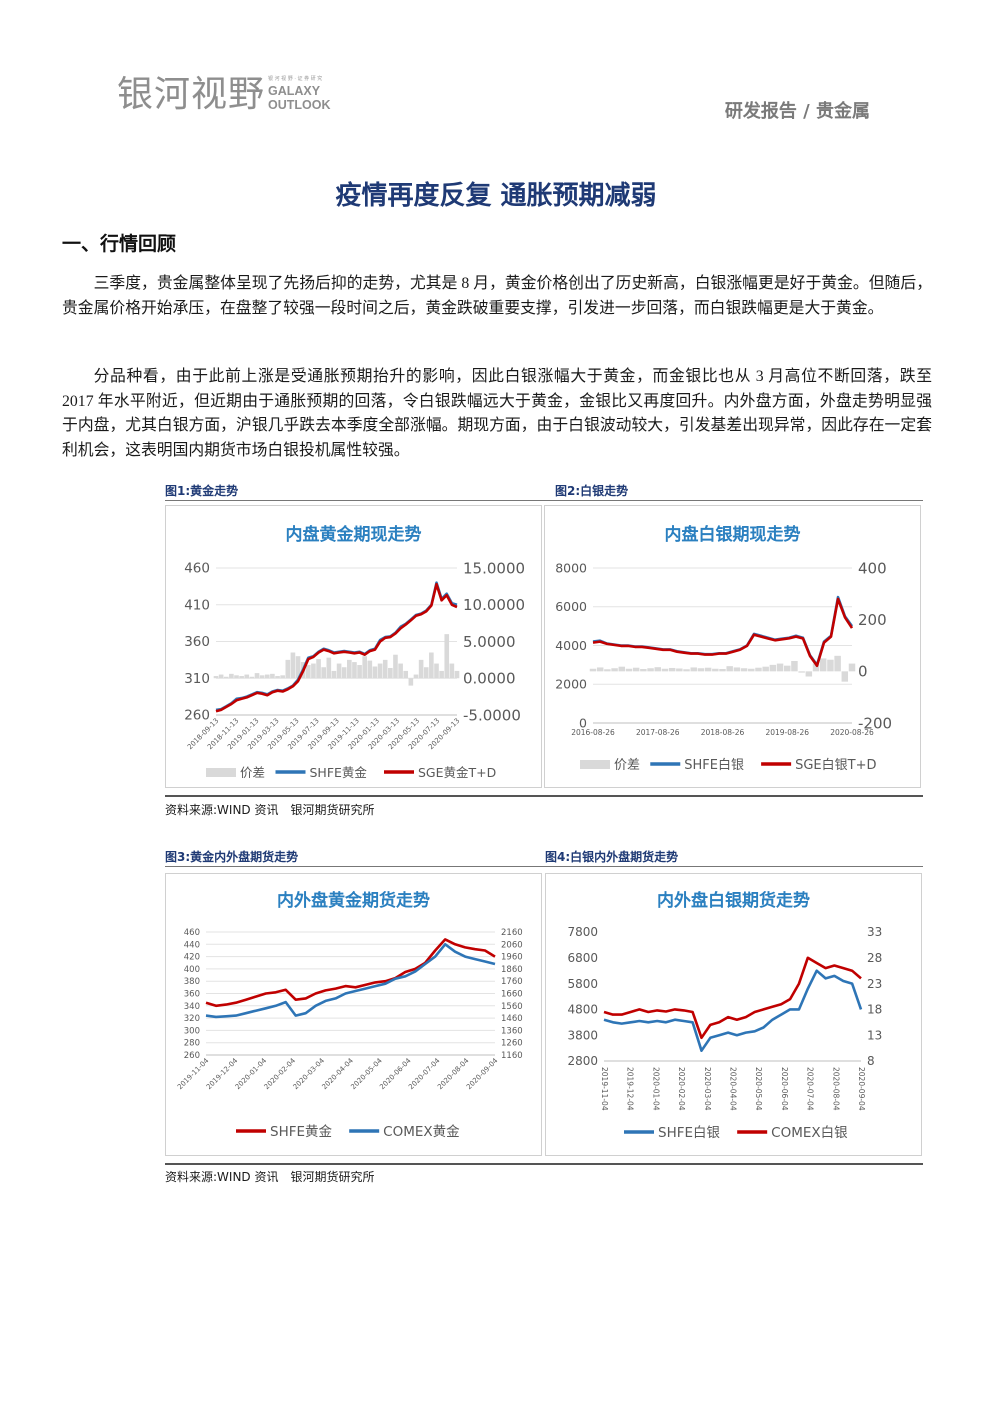  What do you see at coordinates (874, 932) in the screenshot?
I see `chart-4-ytick-right: 33` at bounding box center [874, 932].